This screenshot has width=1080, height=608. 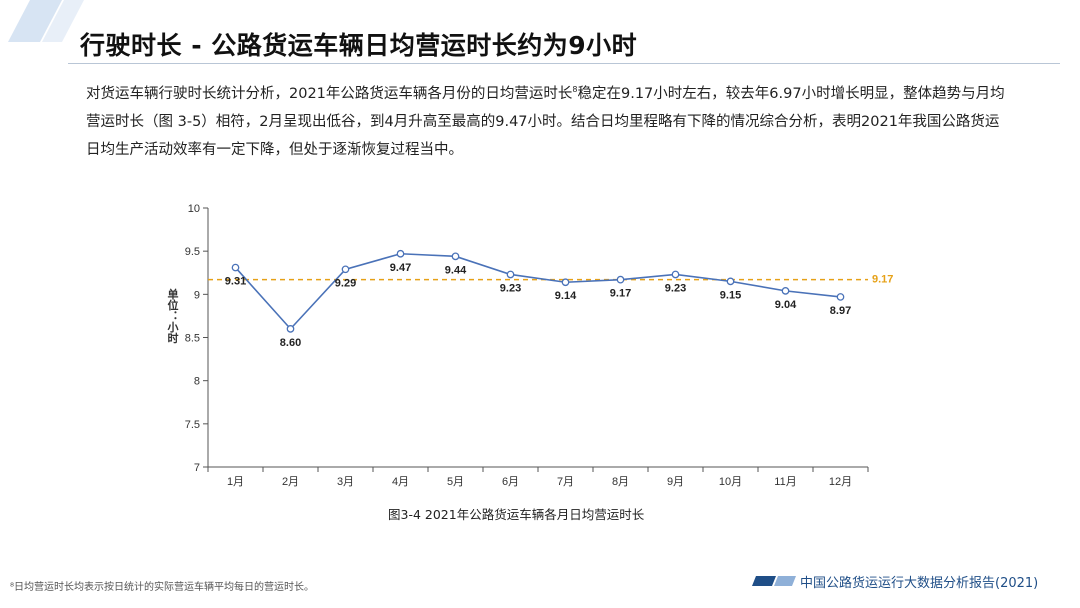 What do you see at coordinates (730, 295) in the screenshot?
I see `data-label: 9.15` at bounding box center [730, 295].